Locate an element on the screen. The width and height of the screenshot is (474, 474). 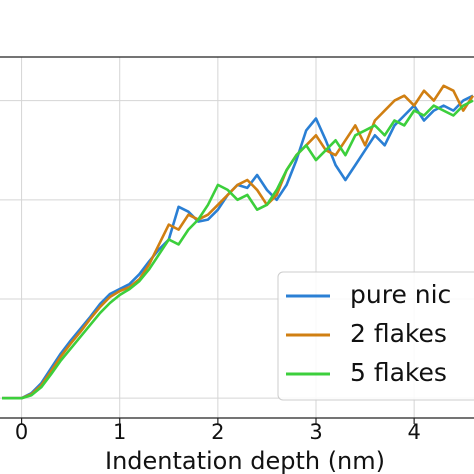
x-tick-label: 2 is located at coordinates (217, 432).